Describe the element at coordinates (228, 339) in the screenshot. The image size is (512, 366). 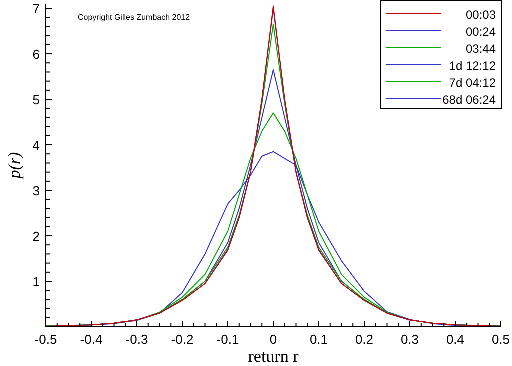
I see `x-tick-label: -0.1` at that location.